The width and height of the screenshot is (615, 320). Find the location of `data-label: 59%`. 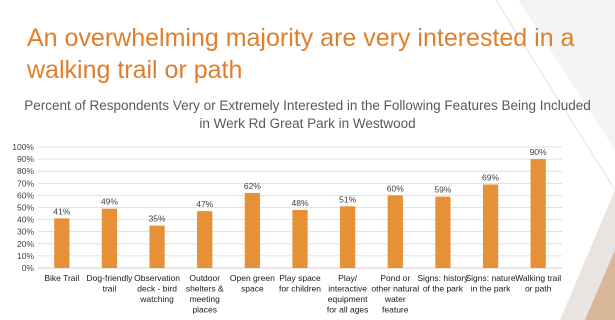

data-label: 59% is located at coordinates (442, 190).